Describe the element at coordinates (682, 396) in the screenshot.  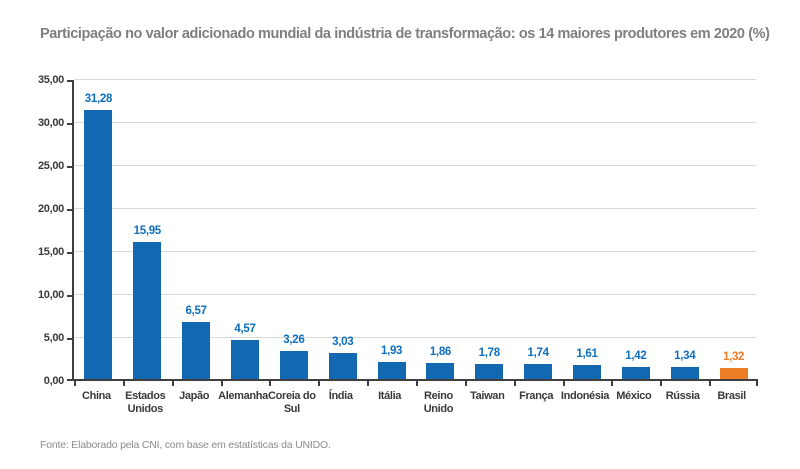
I see `category-label: Rússia` at that location.